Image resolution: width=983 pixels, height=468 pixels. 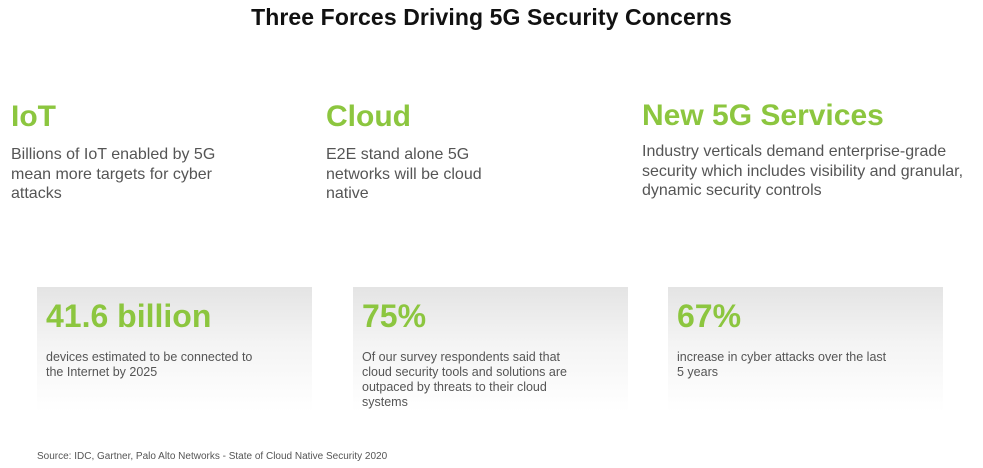 I want to click on force-heading-new-5g-services: New 5G Services, so click(x=763, y=115).